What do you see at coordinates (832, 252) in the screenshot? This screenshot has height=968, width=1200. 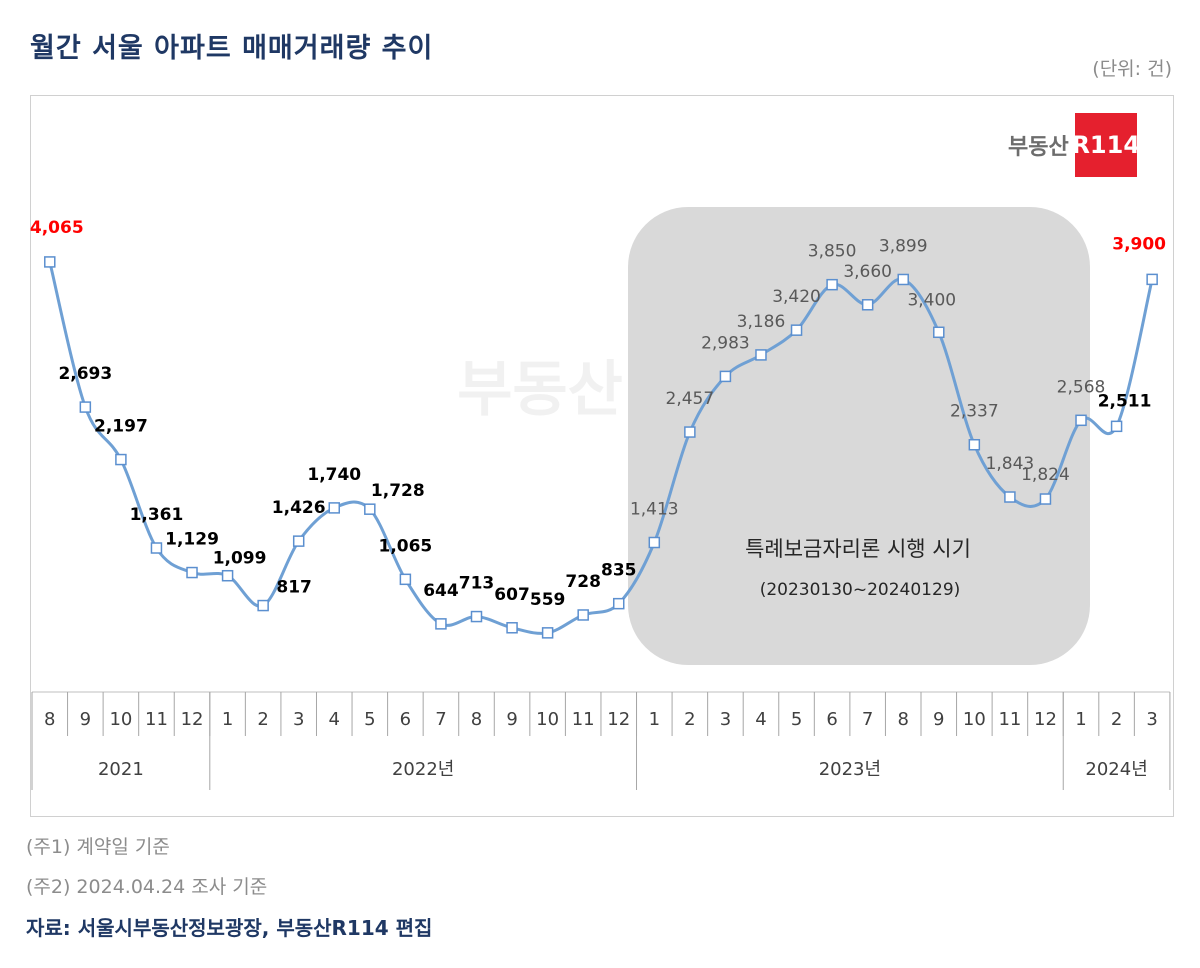 I see `data-label: 3,850` at bounding box center [832, 252].